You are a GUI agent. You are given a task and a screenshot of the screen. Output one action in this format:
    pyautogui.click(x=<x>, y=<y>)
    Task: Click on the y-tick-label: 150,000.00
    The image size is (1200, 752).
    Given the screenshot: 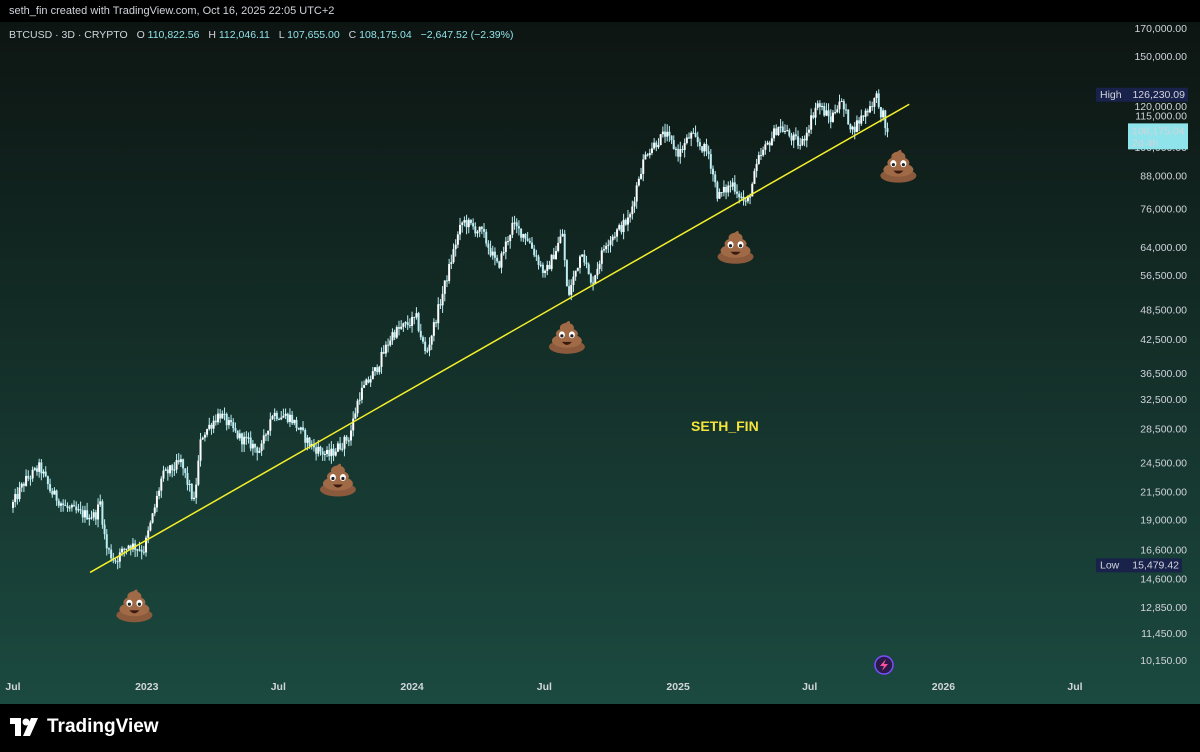 What is the action you would take?
    pyautogui.click(x=1160, y=57)
    